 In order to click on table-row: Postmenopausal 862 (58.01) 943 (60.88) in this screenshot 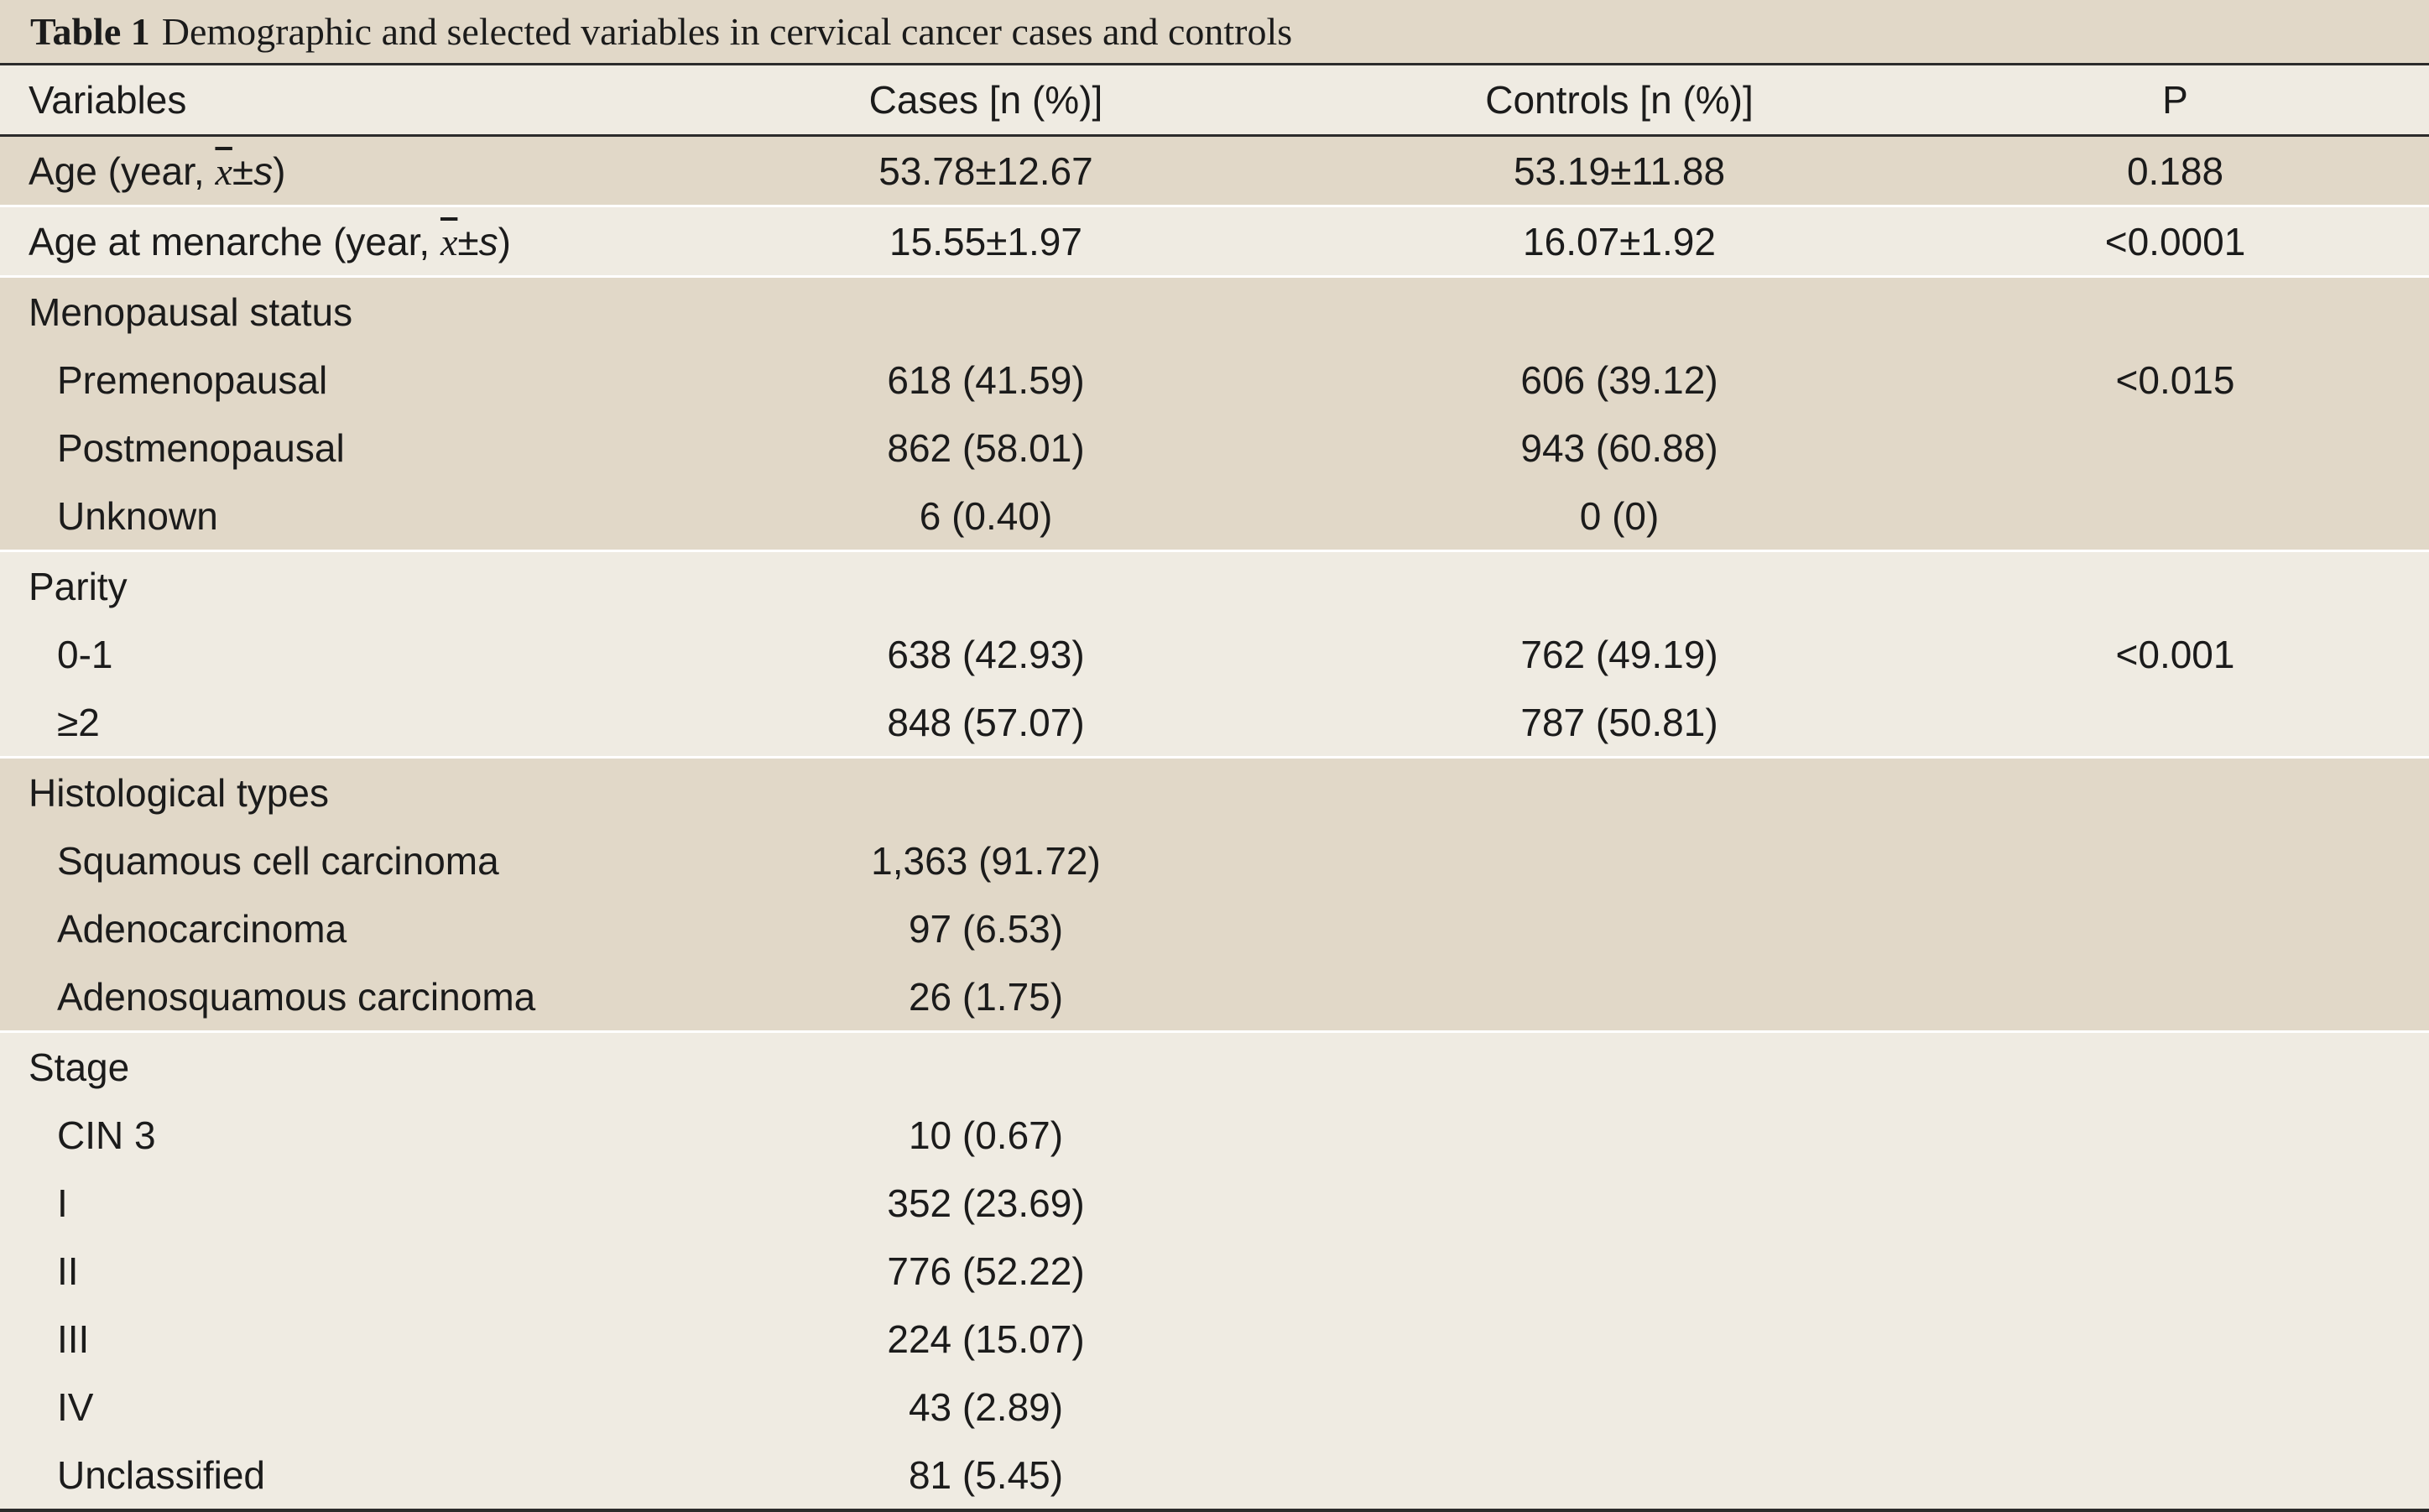, I will do `click(1214, 448)`.